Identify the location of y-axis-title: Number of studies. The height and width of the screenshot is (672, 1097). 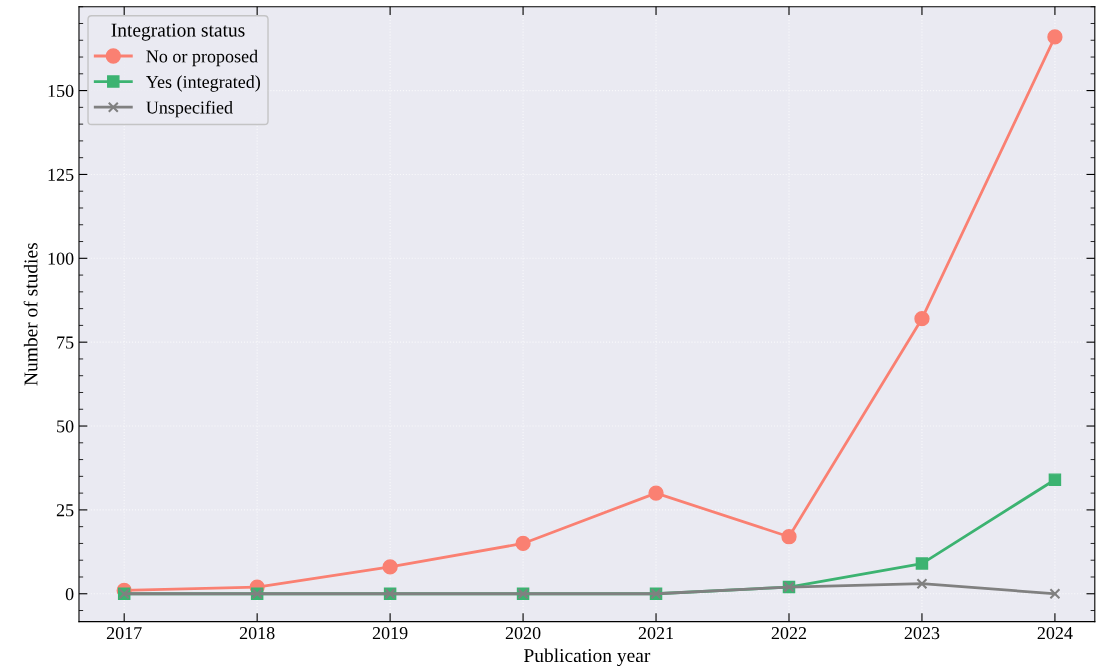
(30, 314).